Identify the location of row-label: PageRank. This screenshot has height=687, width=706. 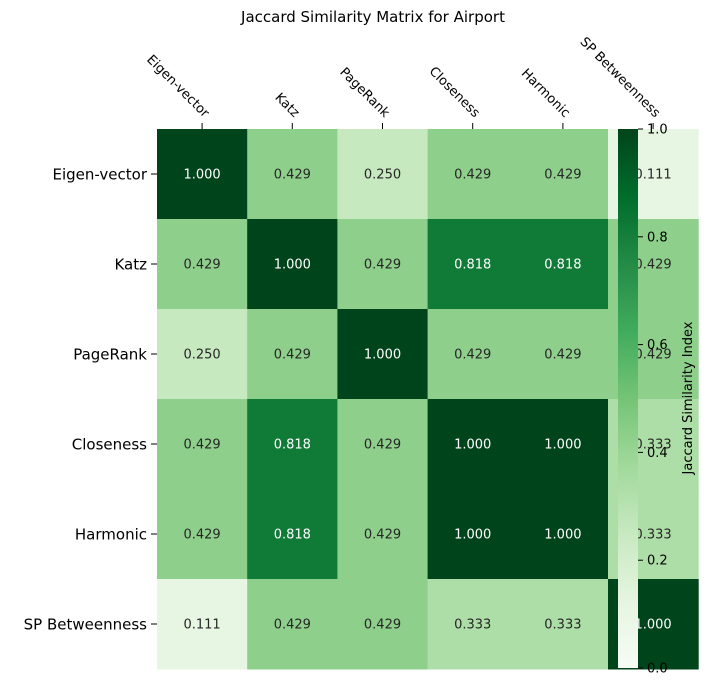
(110, 355).